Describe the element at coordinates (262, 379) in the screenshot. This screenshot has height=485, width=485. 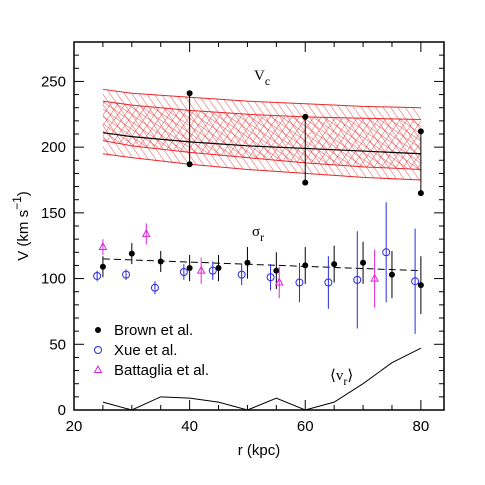
I see `vr-mean` at that location.